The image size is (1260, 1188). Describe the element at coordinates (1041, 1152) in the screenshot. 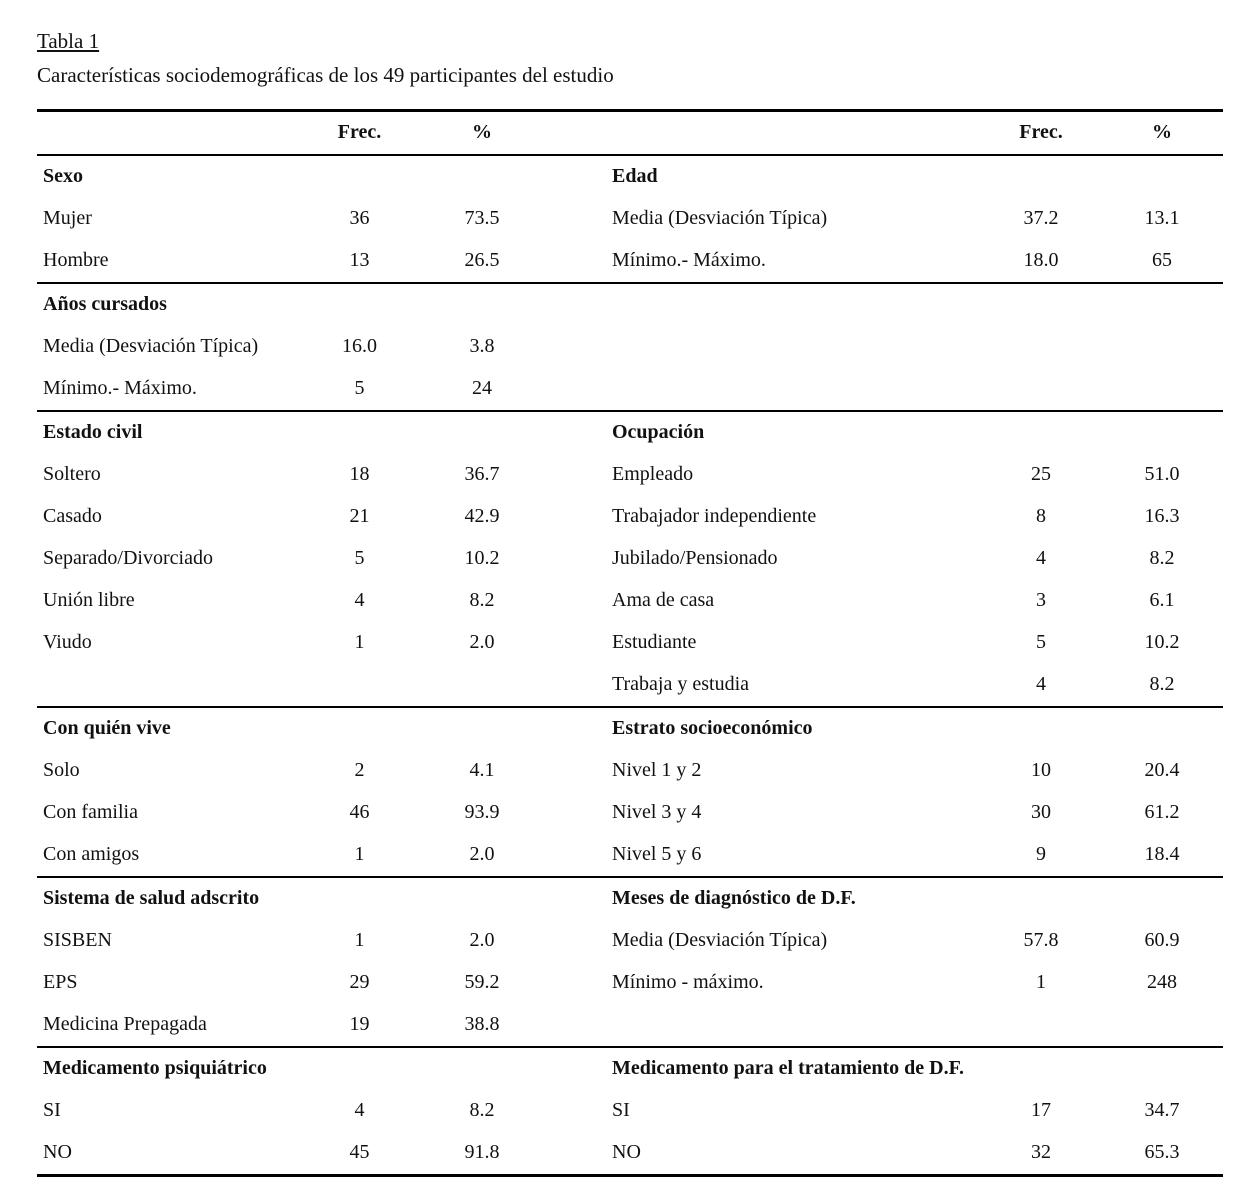

I see `freq-value: 32` at that location.